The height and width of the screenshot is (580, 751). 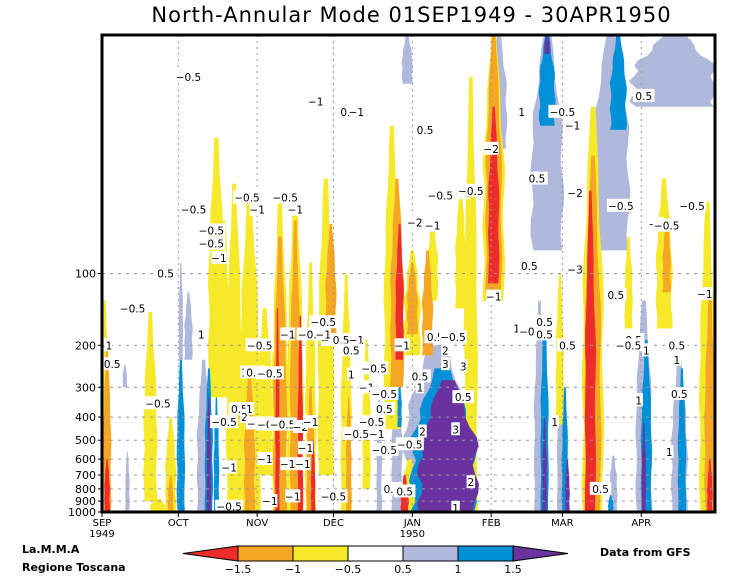 What do you see at coordinates (491, 523) in the screenshot?
I see `x-tick-label: FEB` at bounding box center [491, 523].